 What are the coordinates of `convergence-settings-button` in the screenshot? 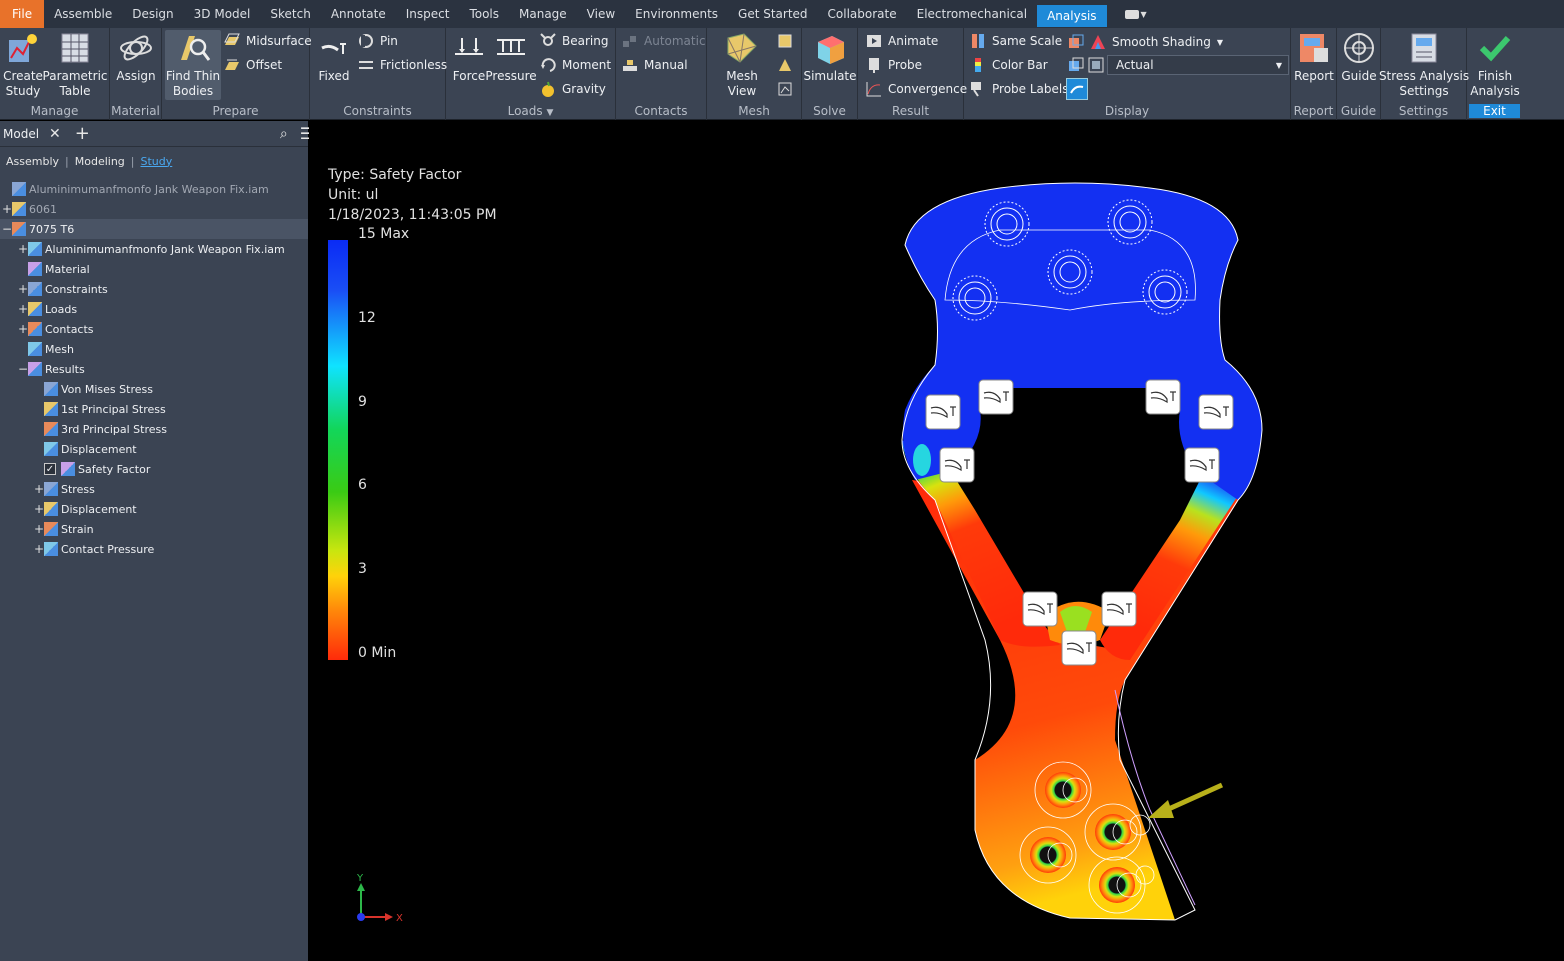 It's located at (785, 89).